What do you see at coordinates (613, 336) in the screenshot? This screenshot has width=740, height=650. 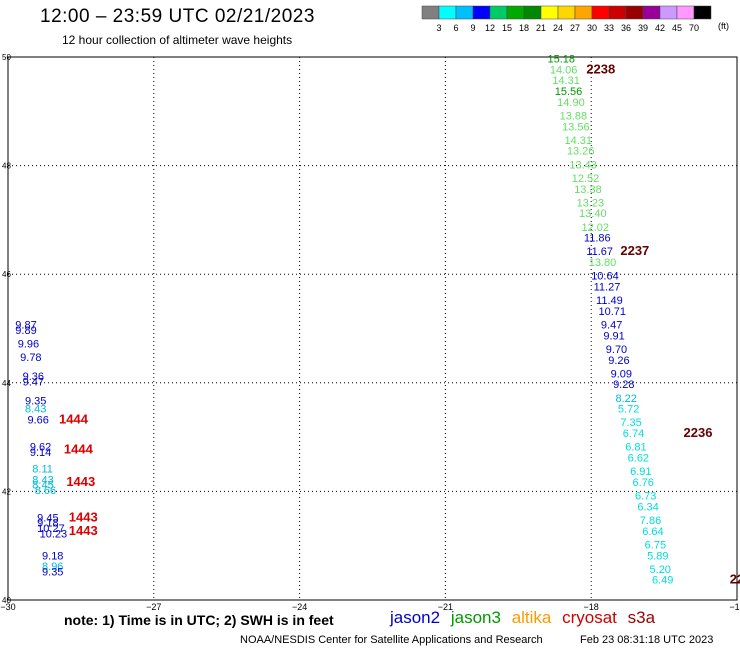 I see `wave-height-label: 9.91` at bounding box center [613, 336].